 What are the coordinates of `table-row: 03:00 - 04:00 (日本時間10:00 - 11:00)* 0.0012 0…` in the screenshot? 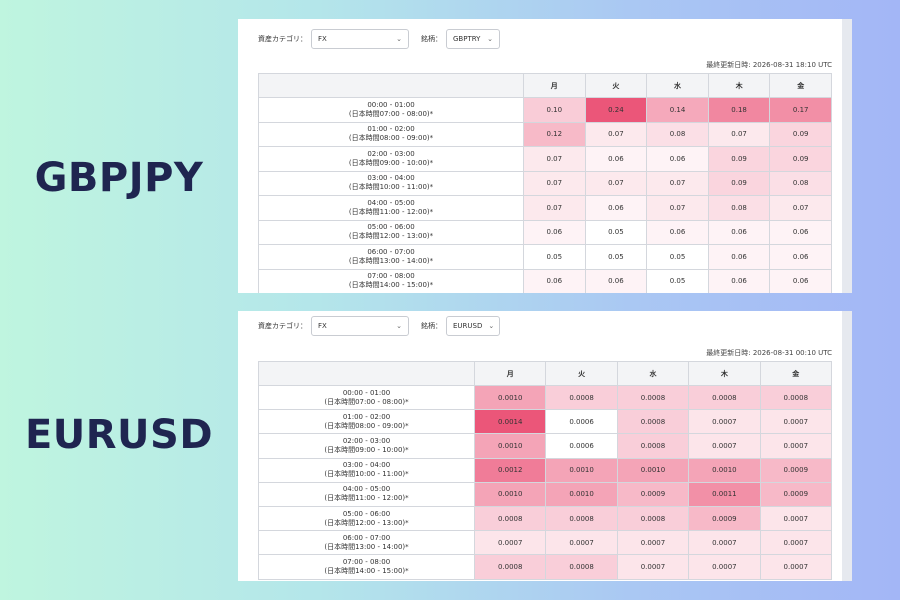 It's located at (545, 470).